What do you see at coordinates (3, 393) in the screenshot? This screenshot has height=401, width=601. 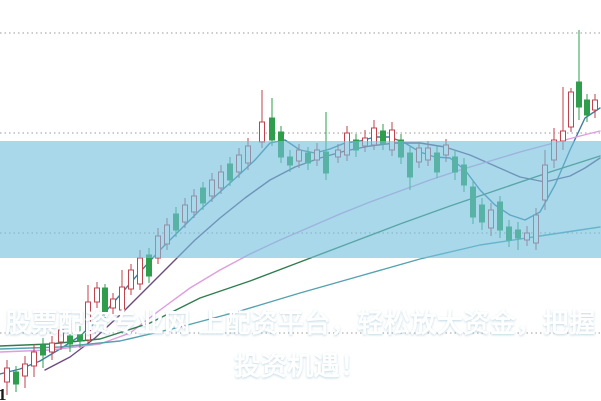 I see `corner-mark: 1` at bounding box center [3, 393].